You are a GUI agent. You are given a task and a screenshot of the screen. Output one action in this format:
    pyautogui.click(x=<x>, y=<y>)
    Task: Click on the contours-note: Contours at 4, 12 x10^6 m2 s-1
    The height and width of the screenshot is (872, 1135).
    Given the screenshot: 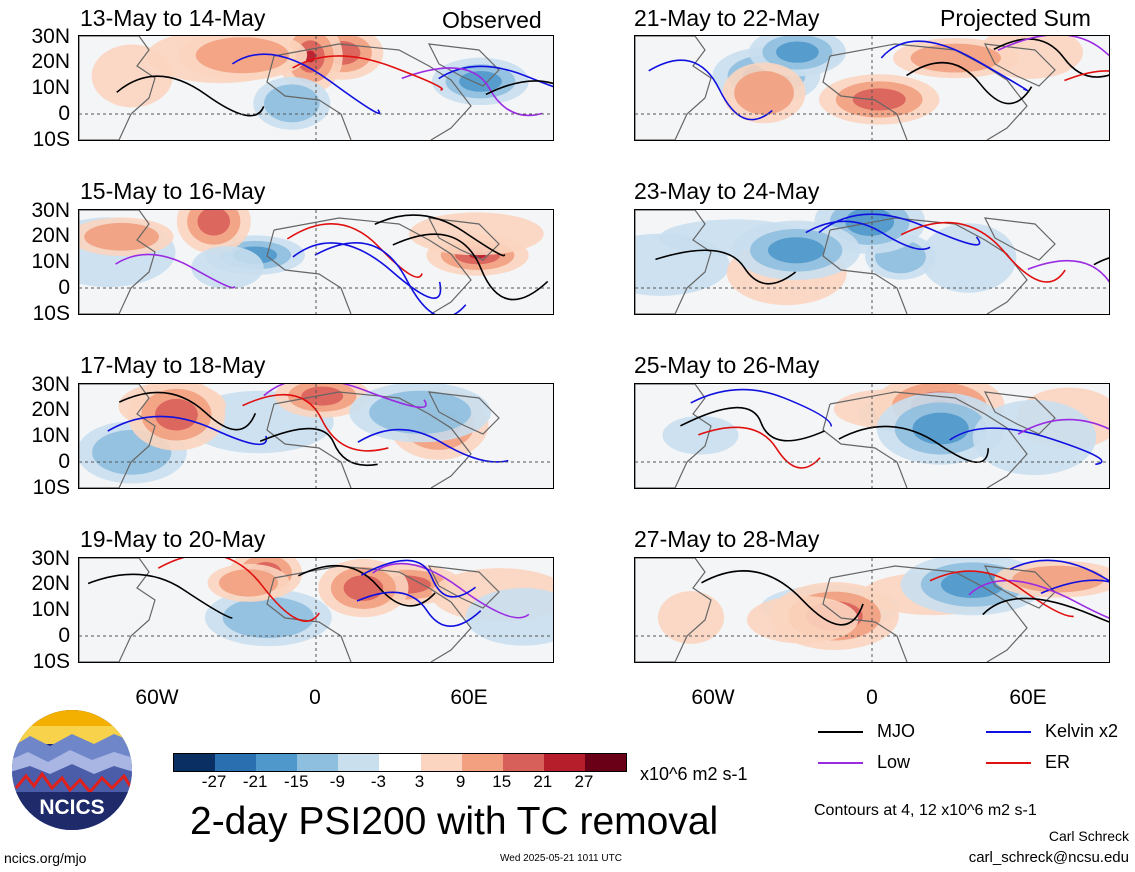 What is the action you would take?
    pyautogui.click(x=925, y=810)
    